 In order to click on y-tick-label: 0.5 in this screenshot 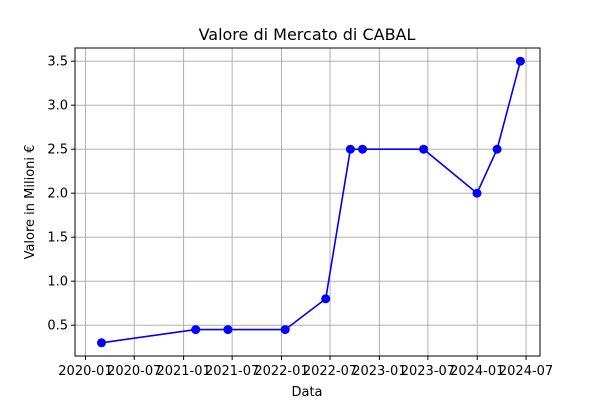, I will do `click(57, 326)`.